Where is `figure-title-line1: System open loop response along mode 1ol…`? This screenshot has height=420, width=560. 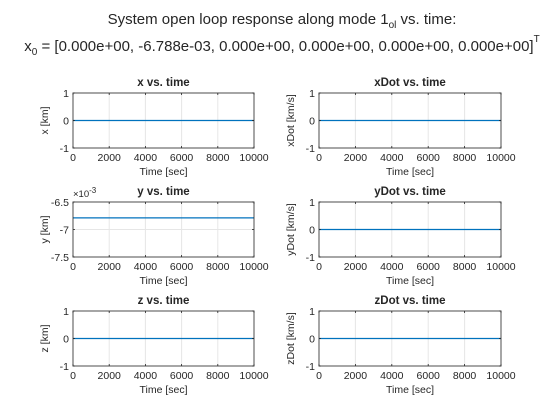 figure-title-line1: System open loop response along mode 1ol… is located at coordinates (282, 21).